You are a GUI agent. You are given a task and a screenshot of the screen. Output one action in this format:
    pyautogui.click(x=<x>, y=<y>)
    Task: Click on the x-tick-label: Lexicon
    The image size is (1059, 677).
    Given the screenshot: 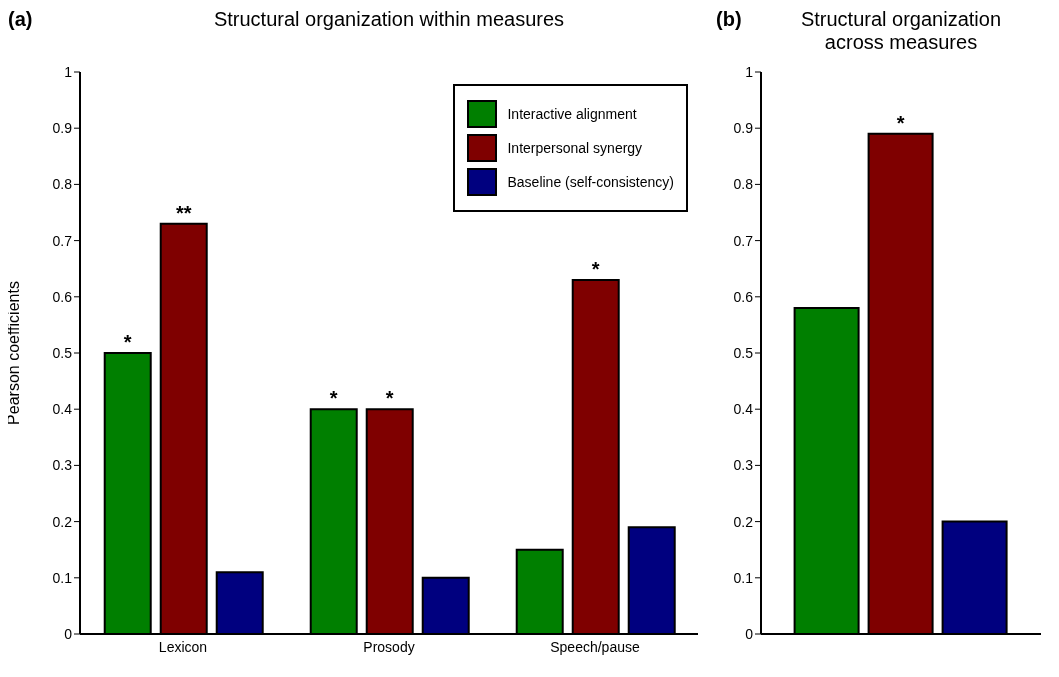 What is the action you would take?
    pyautogui.click(x=183, y=646)
    